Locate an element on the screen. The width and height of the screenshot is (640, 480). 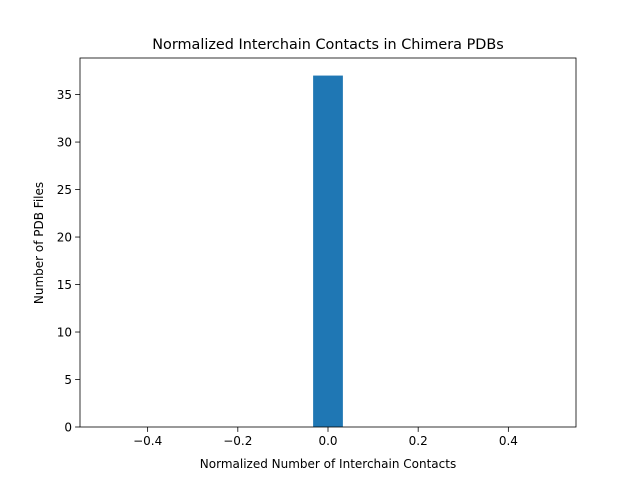
y-tick-label: 20 is located at coordinates (64, 237).